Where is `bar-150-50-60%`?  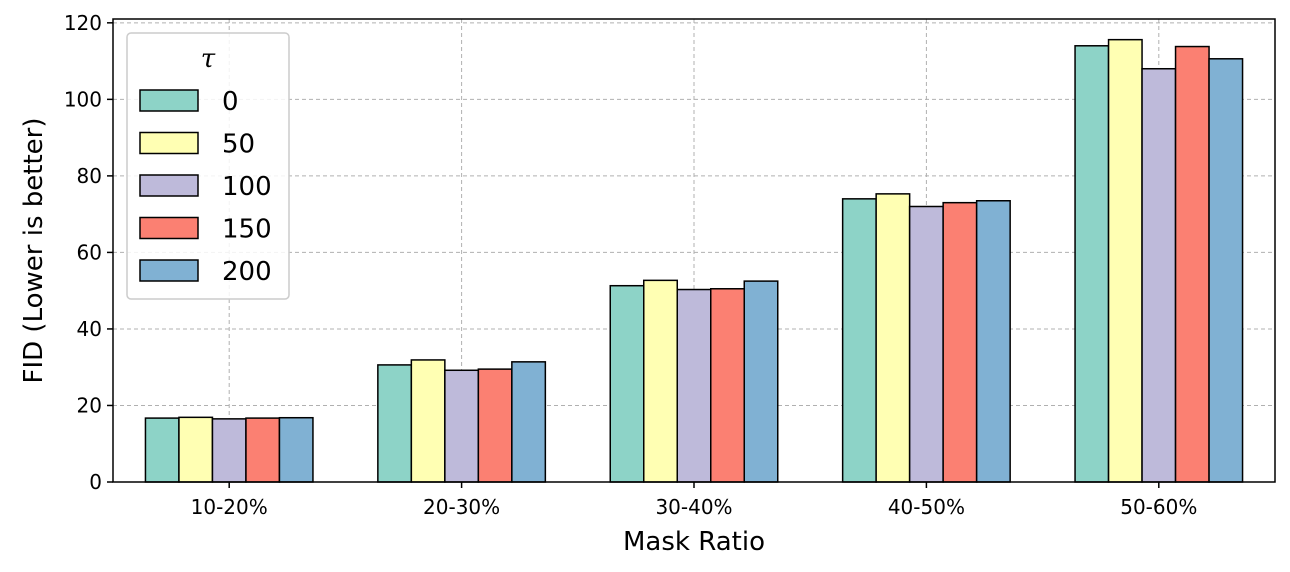 bar-150-50-60% is located at coordinates (1192, 264).